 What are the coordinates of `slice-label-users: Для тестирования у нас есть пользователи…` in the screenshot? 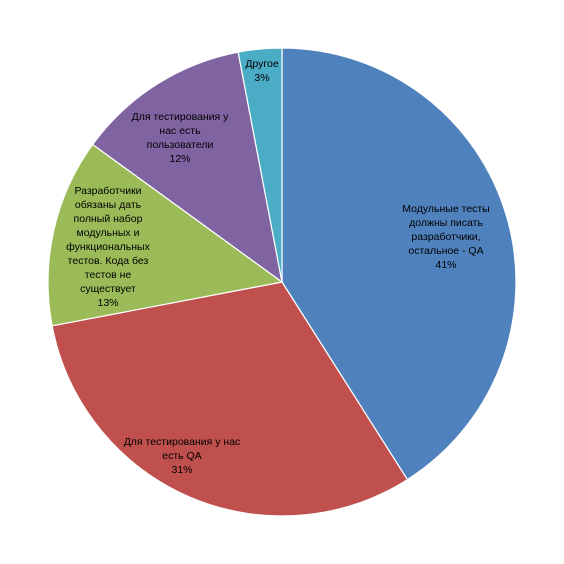 It's located at (180, 138).